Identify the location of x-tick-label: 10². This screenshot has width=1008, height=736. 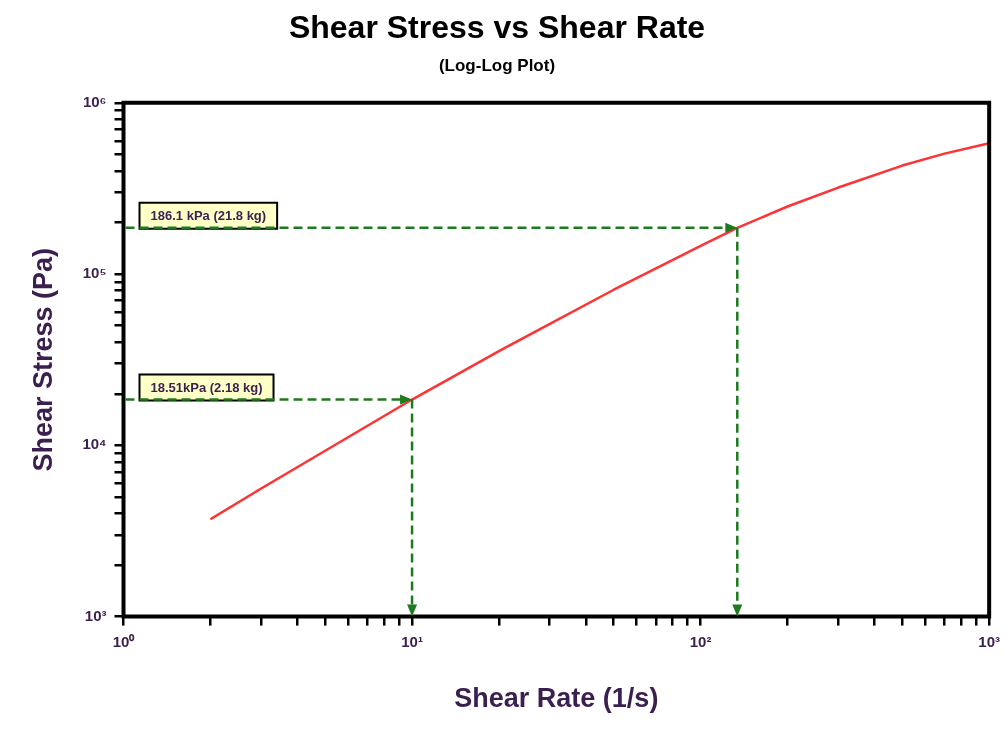
(700, 641).